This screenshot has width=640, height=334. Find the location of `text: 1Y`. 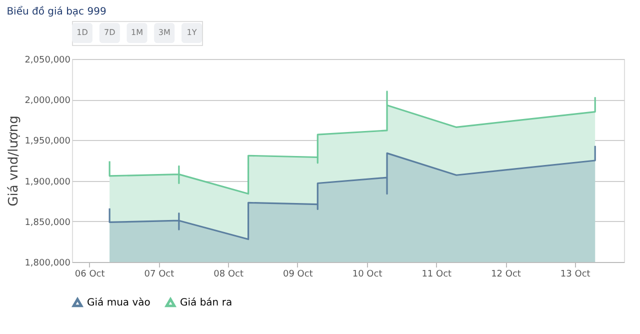

text: 1Y is located at coordinates (191, 32).